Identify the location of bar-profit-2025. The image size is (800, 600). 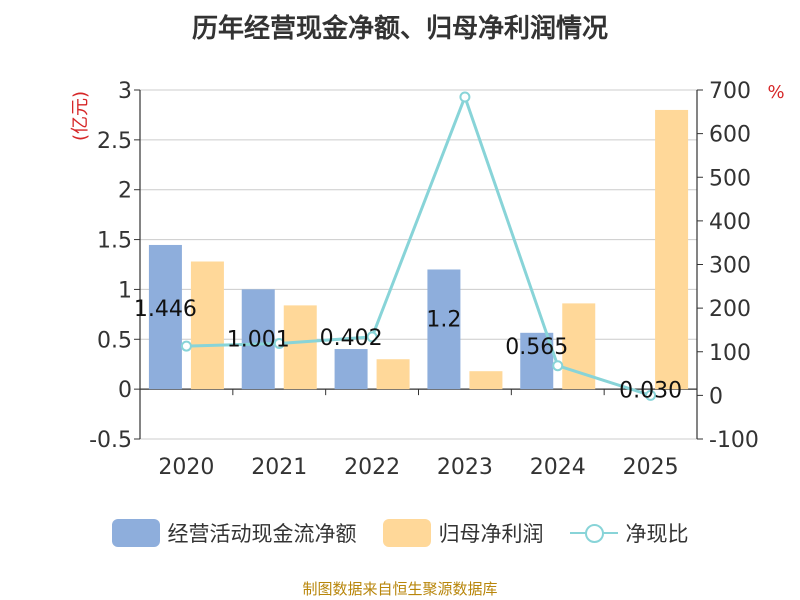
(672, 249).